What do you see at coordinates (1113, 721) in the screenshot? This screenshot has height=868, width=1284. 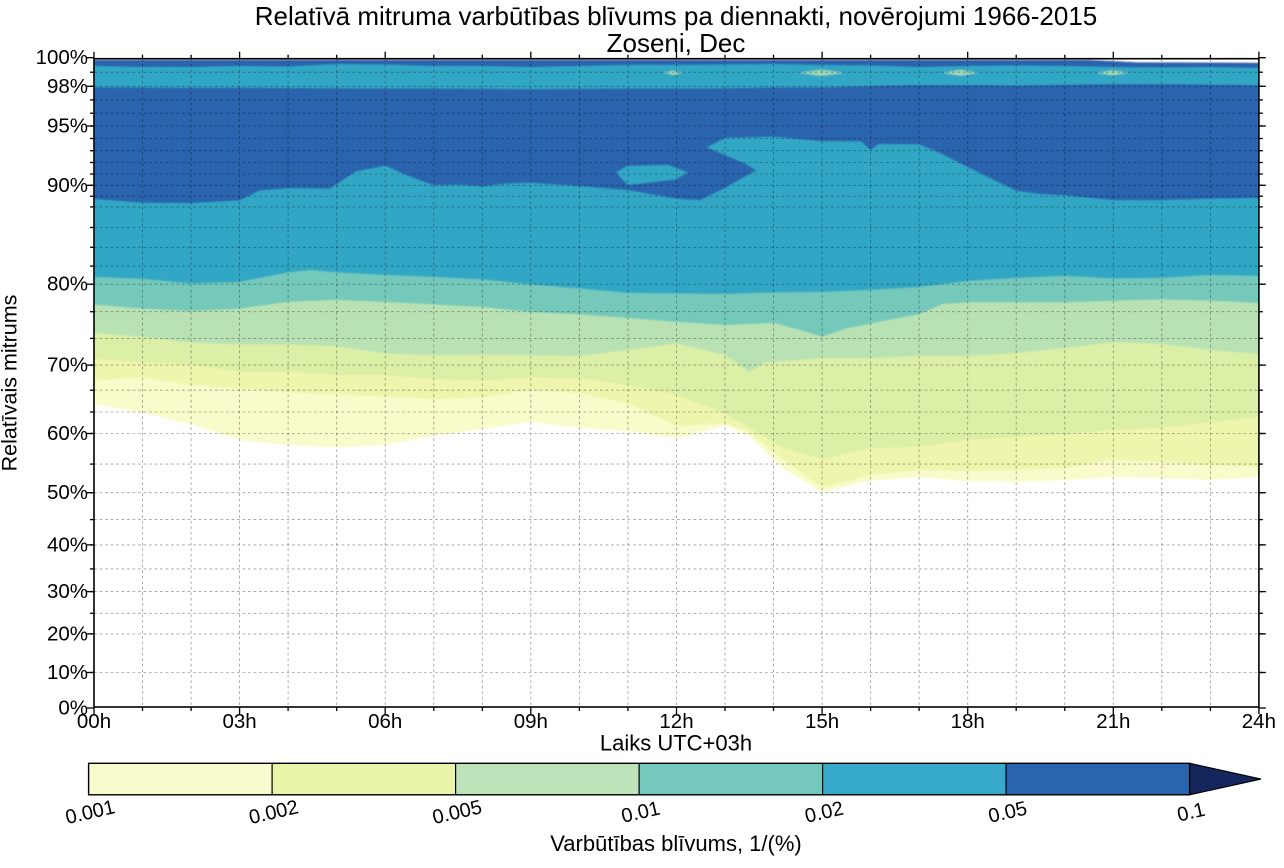 I see `svg-text: 21h` at bounding box center [1113, 721].